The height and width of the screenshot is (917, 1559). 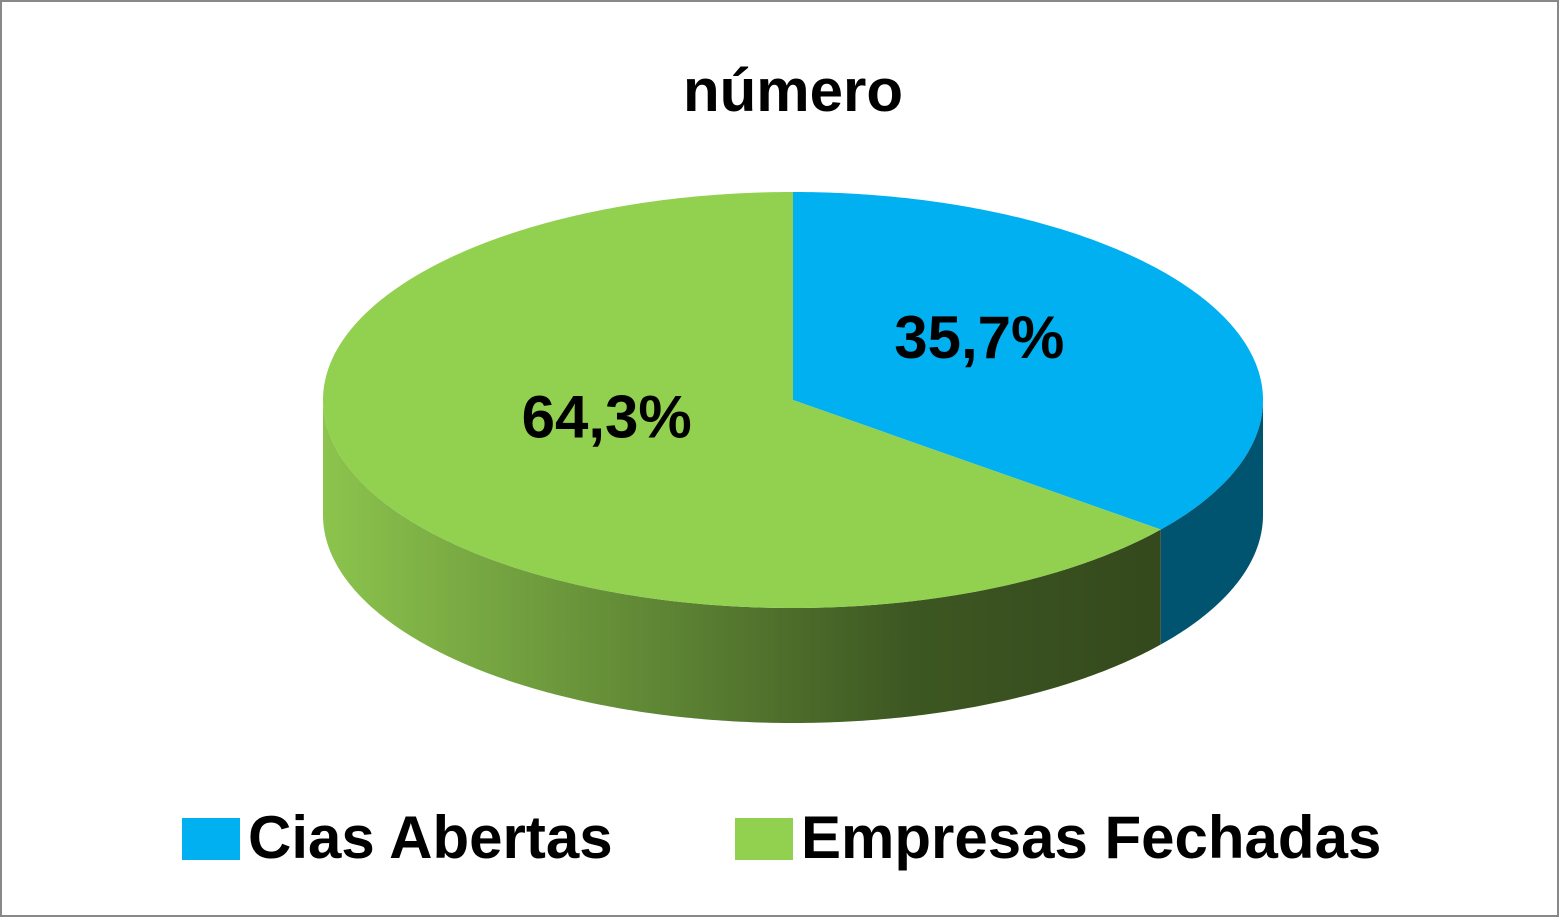 What do you see at coordinates (607, 417) in the screenshot?
I see `value-label: 64,3%` at bounding box center [607, 417].